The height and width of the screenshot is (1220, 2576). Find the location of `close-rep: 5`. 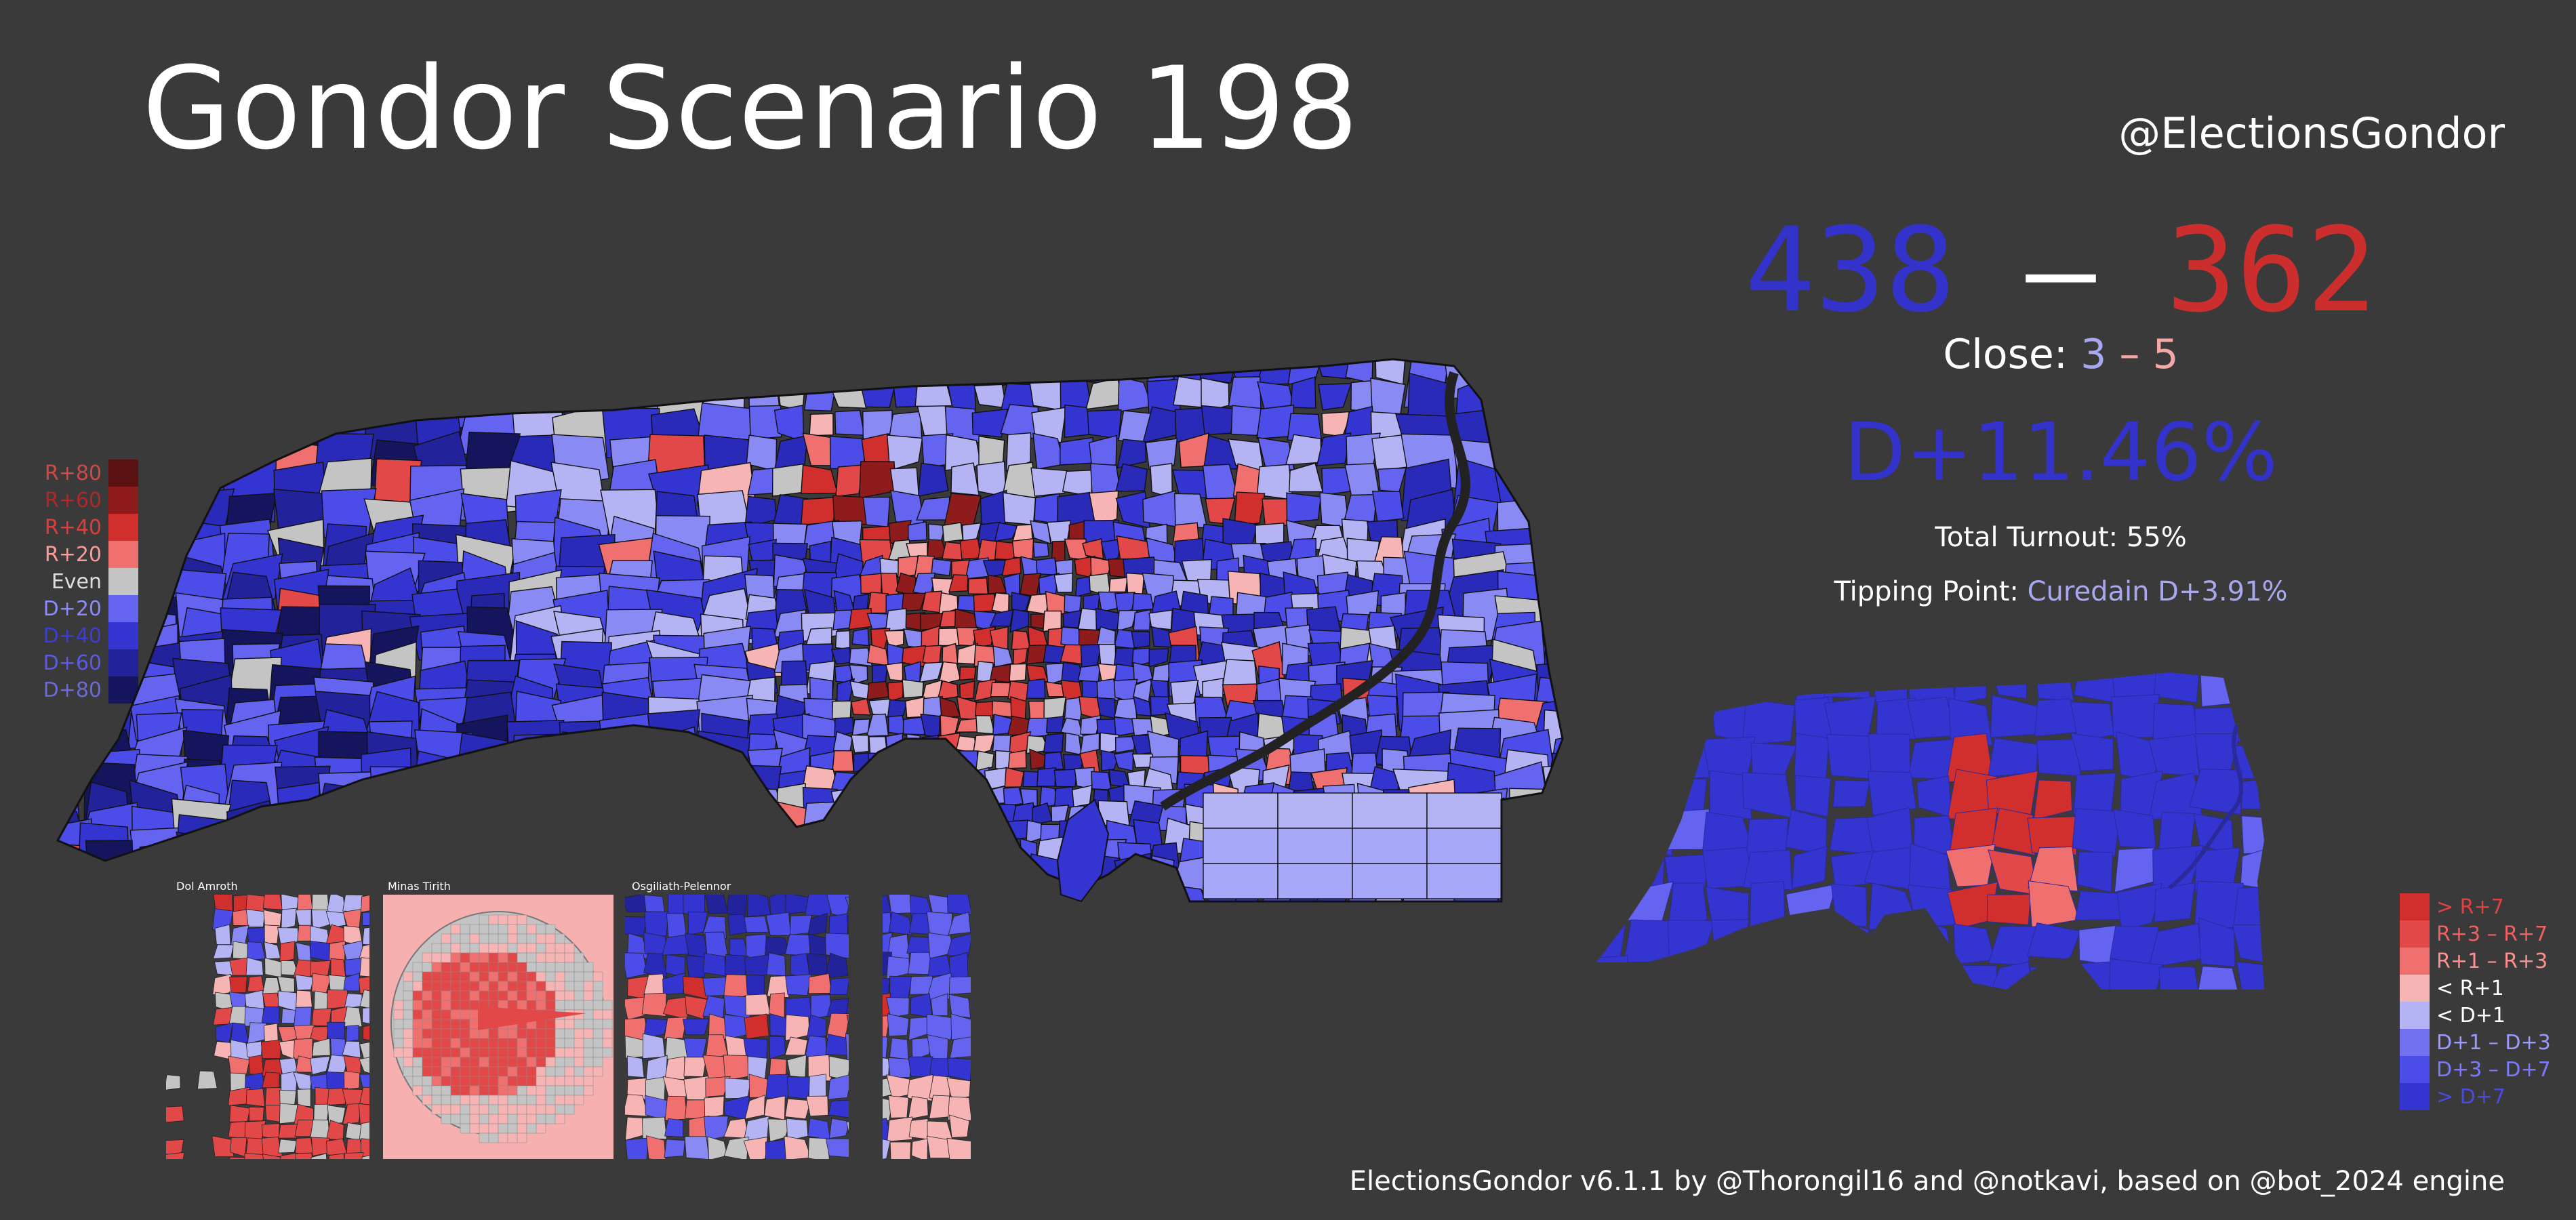

close-rep: 5 is located at coordinates (2165, 355).